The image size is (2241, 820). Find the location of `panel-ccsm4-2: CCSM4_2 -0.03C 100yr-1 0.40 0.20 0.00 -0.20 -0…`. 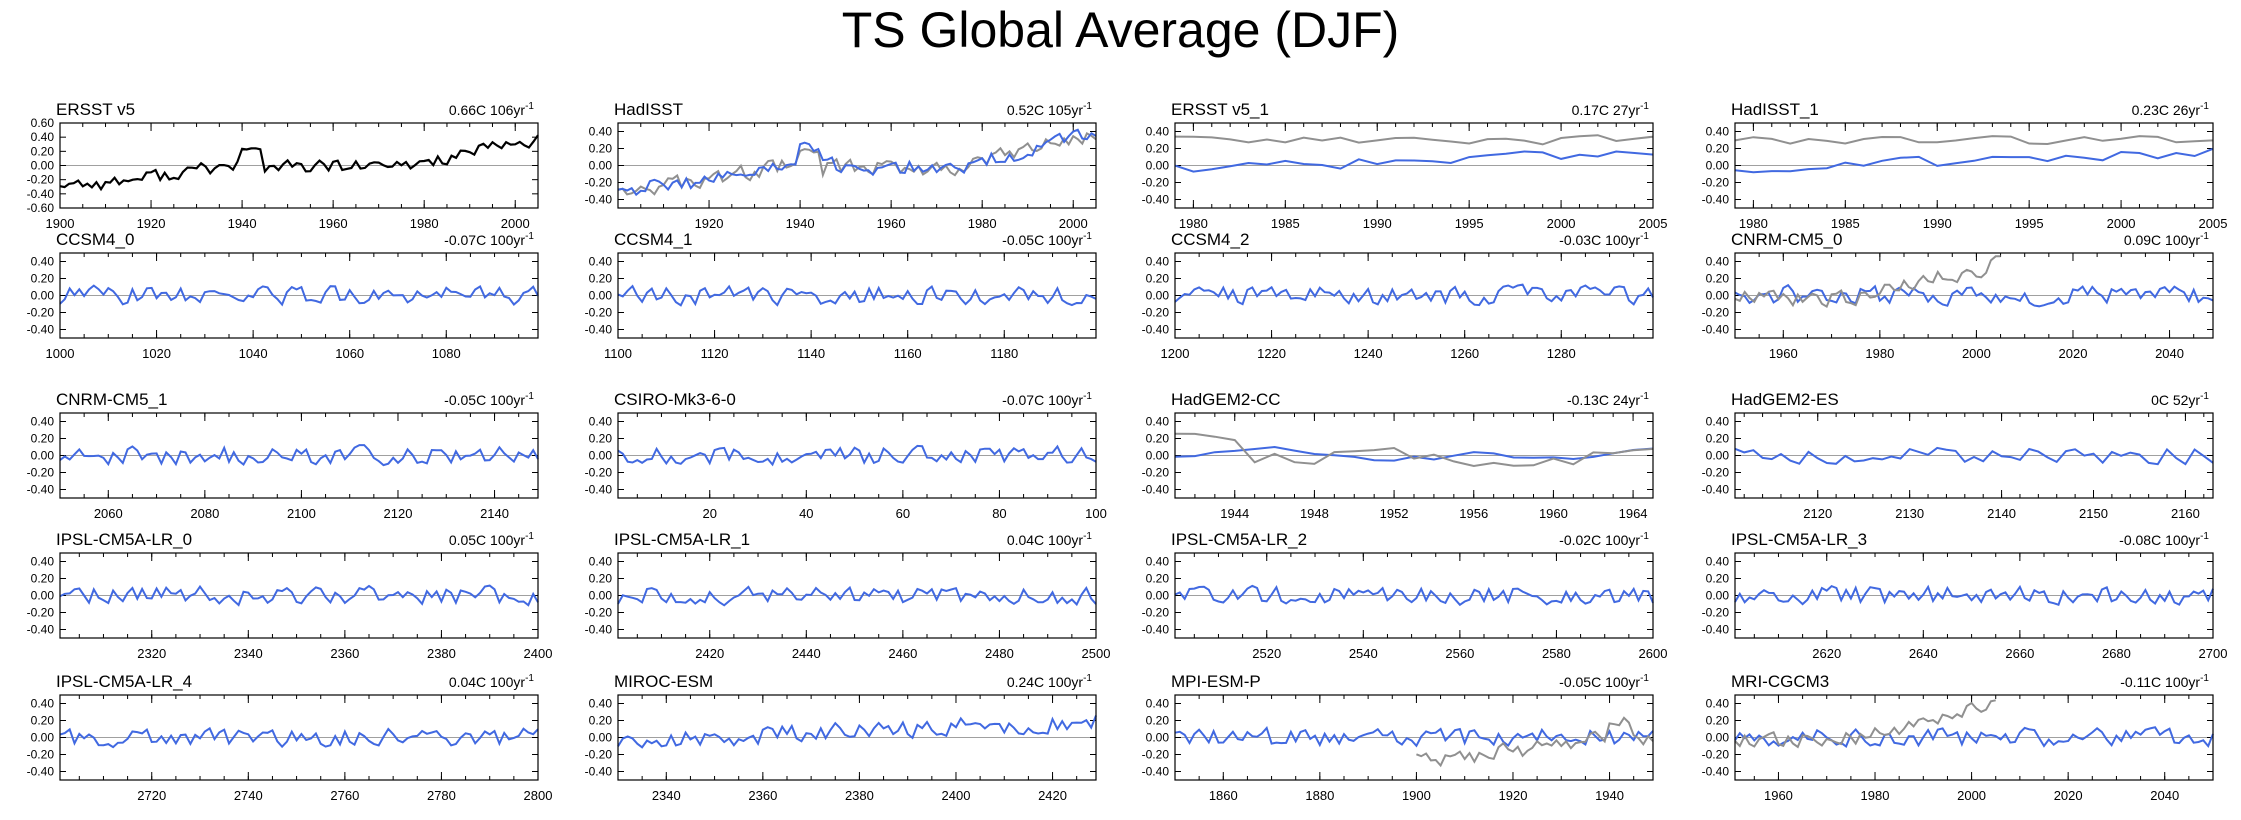

panel-ccsm4-2: CCSM4_2 -0.03C 100yr-1 0.40 0.20 0.00 -0.20 -0… is located at coordinates (1398, 295).